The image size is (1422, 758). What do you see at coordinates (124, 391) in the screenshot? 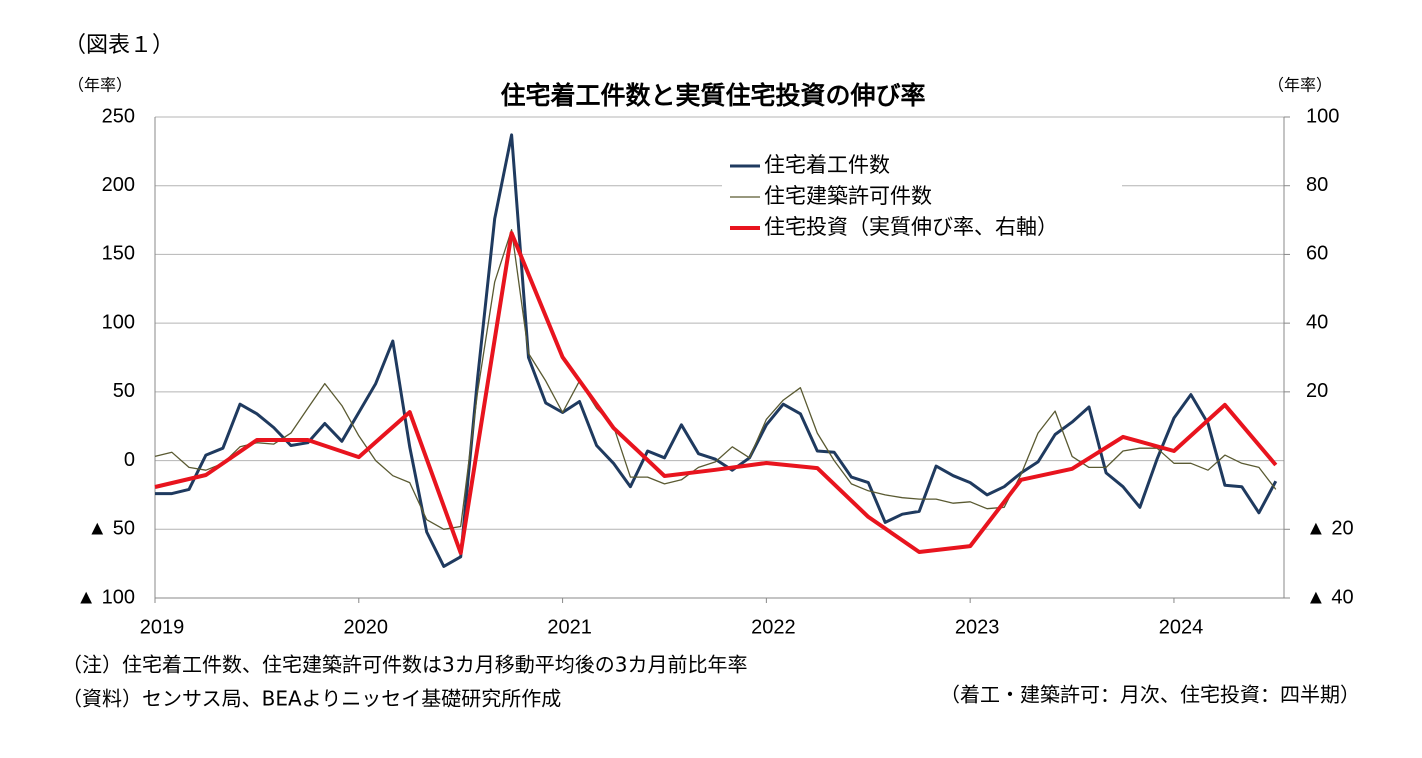
I see `y-tick-label: 50` at bounding box center [124, 391].